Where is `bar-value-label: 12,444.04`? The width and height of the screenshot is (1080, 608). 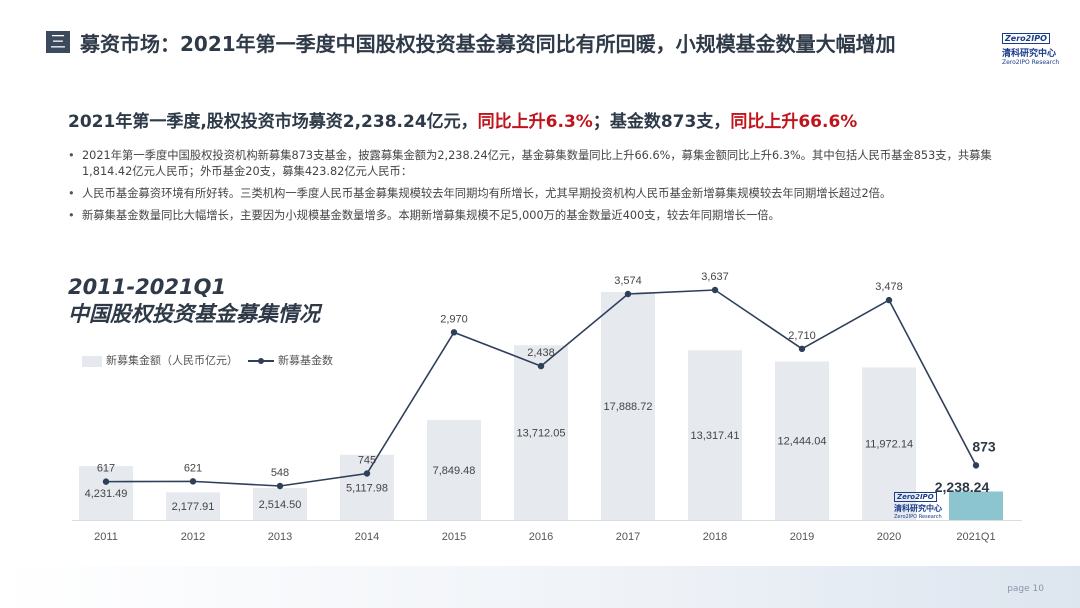 bar-value-label: 12,444.04 is located at coordinates (802, 442).